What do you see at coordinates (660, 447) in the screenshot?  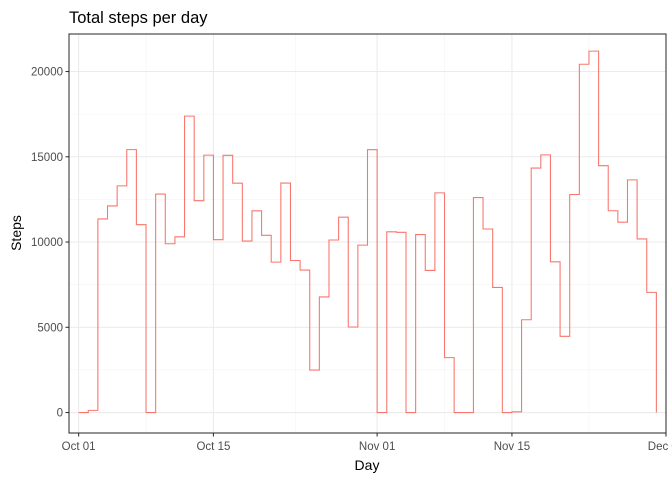 I see `x-tick-label: Dec 01` at bounding box center [660, 447].